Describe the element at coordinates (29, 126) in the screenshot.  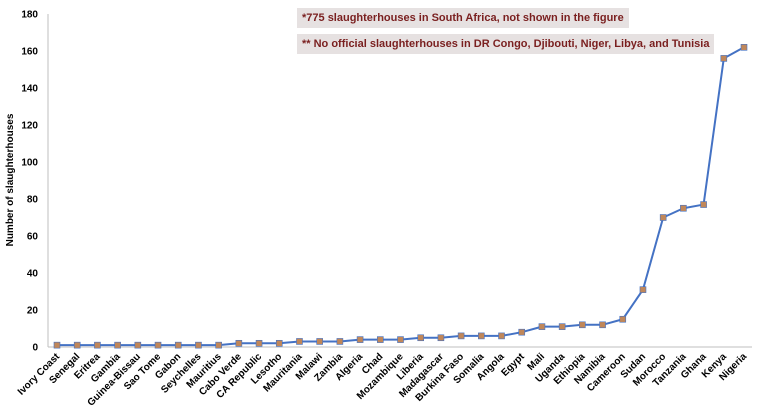
I see `y-tick-label: 120` at that location.